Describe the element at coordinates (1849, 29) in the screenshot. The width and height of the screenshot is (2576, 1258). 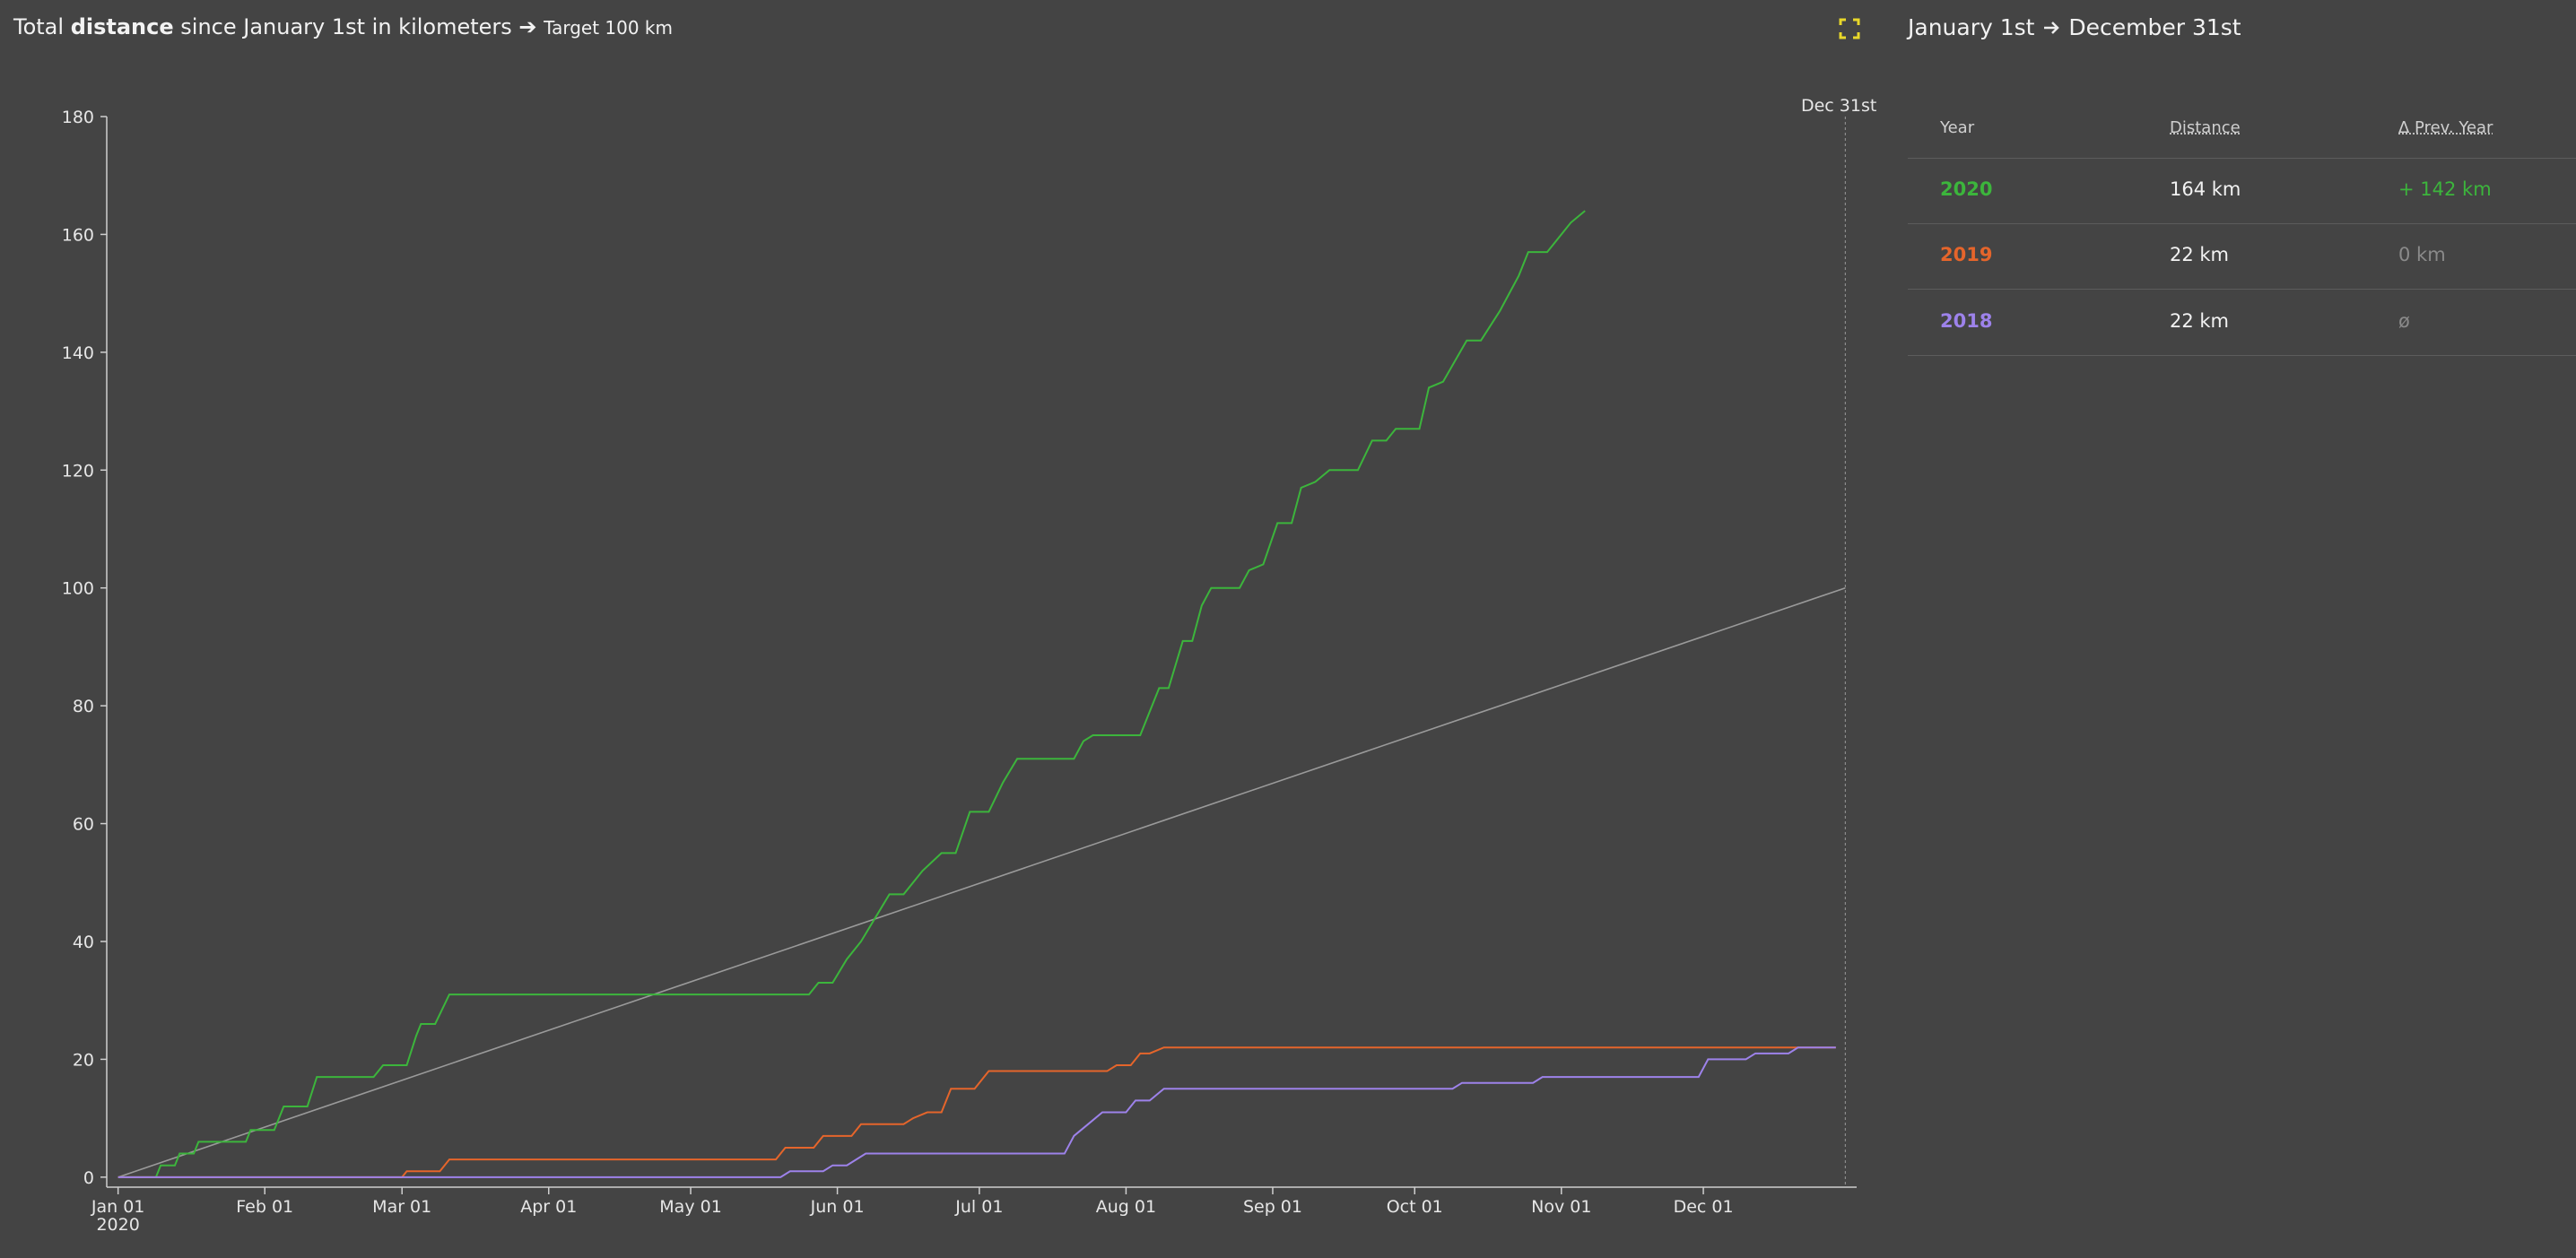
I see `fullscreen-button` at that location.